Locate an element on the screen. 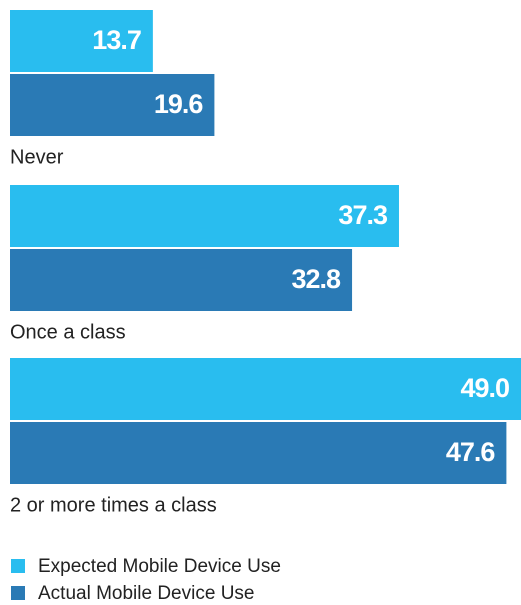  legend-label: Actual Mobile Device Use is located at coordinates (146, 593).